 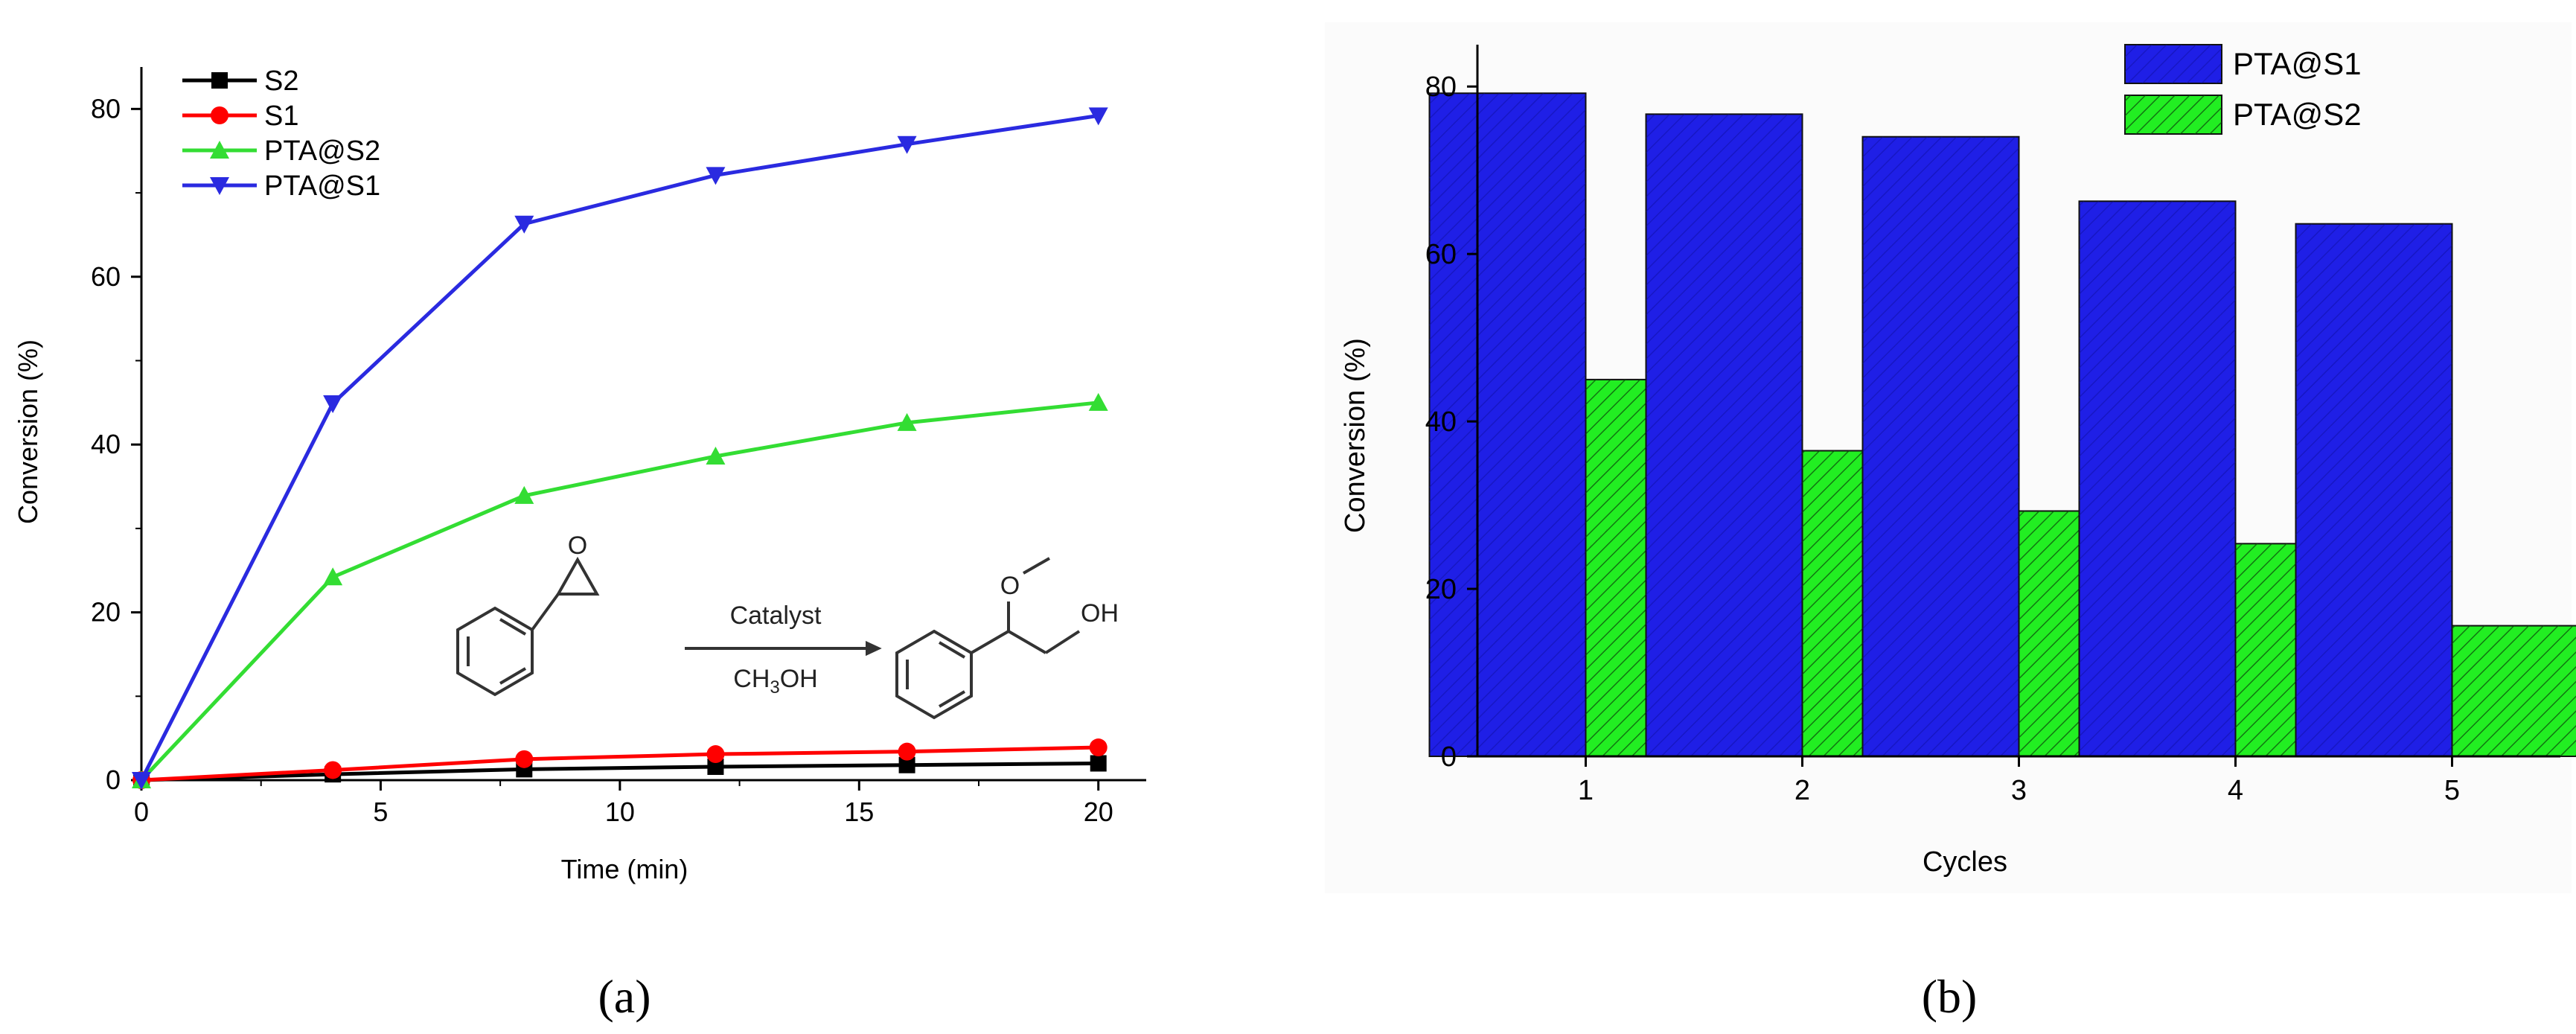 I want to click on reactant-bond, so click(x=545, y=612).